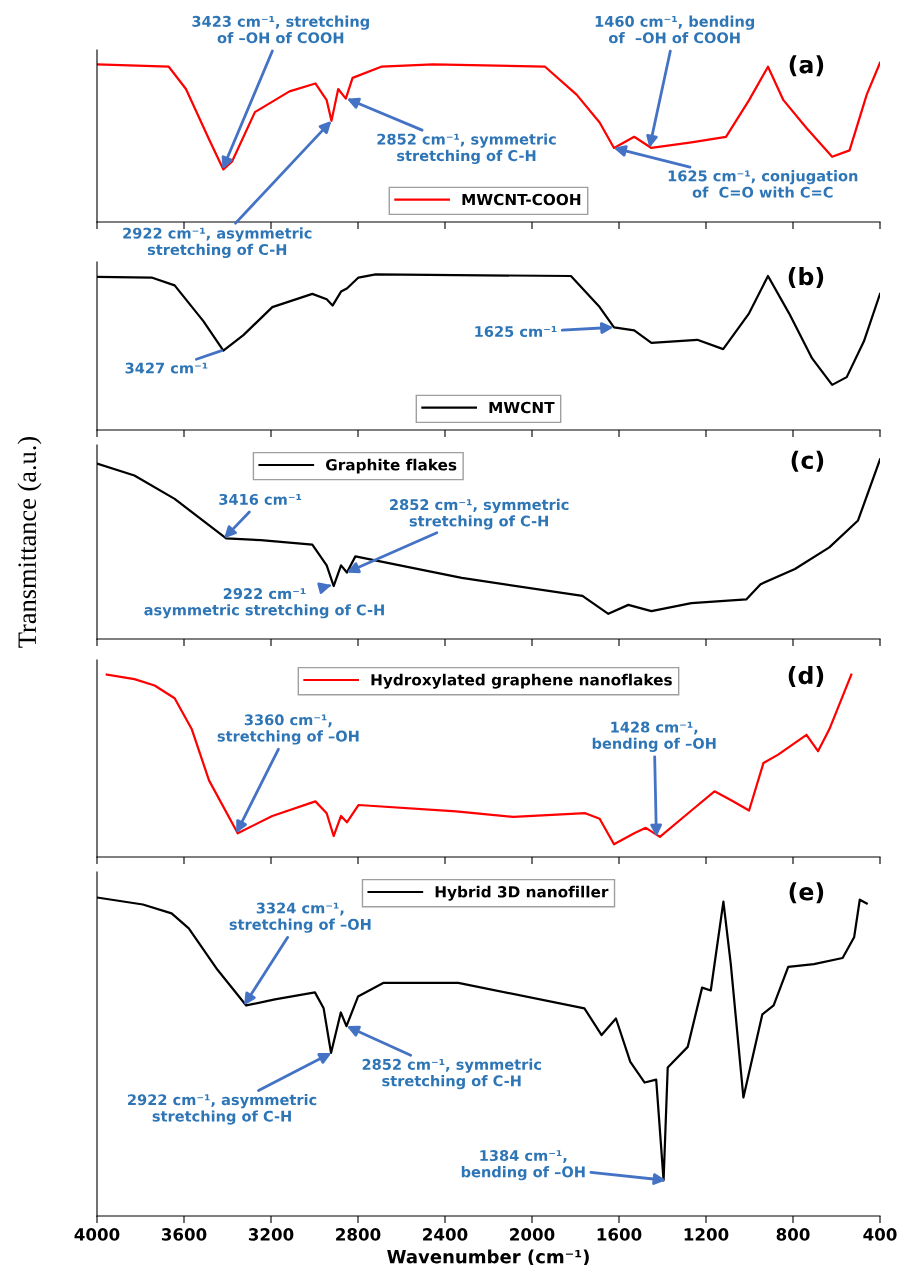 The height and width of the screenshot is (1265, 904). Describe the element at coordinates (166, 368) in the screenshot. I see `annotation: 3427 cm⁻¹` at that location.